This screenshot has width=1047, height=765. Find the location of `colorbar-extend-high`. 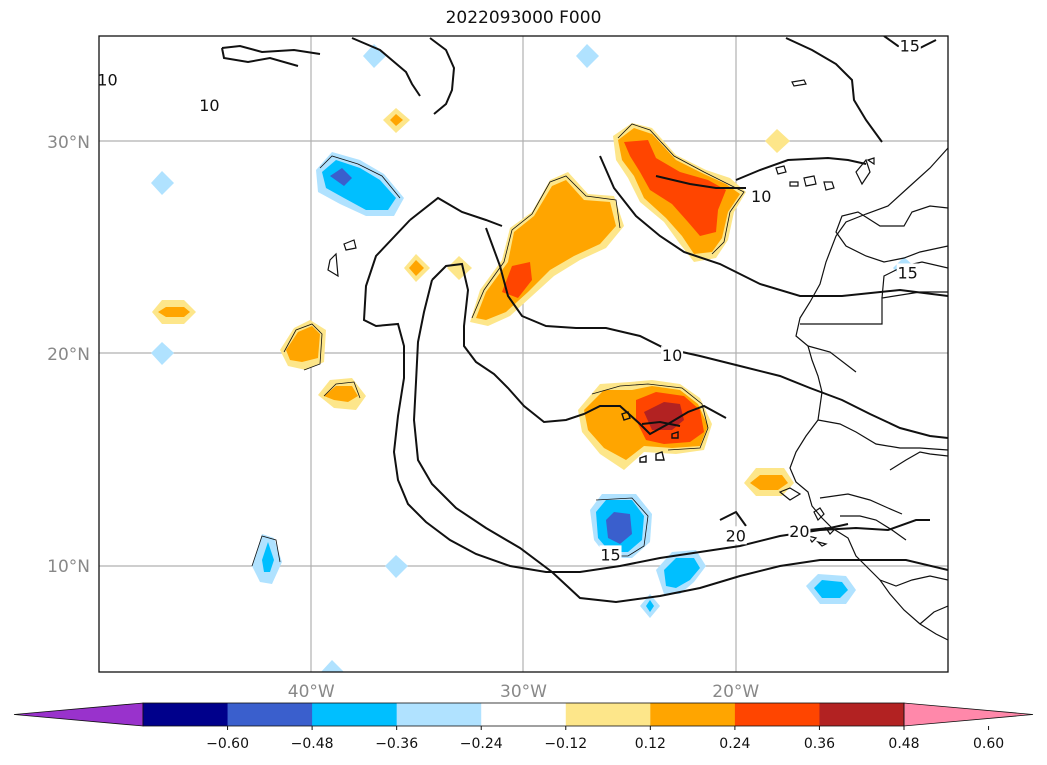

colorbar-extend-high is located at coordinates (968, 714).